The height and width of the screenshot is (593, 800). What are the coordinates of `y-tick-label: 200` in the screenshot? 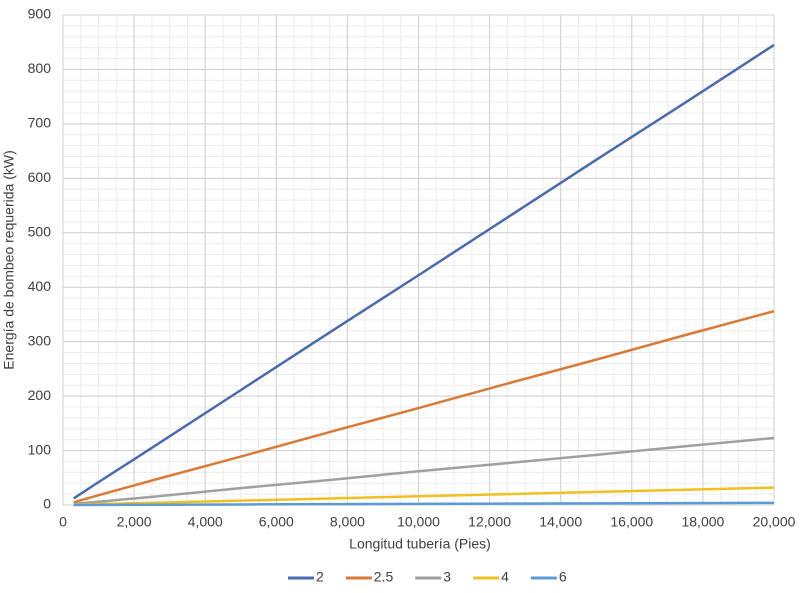 It's located at (40, 395).